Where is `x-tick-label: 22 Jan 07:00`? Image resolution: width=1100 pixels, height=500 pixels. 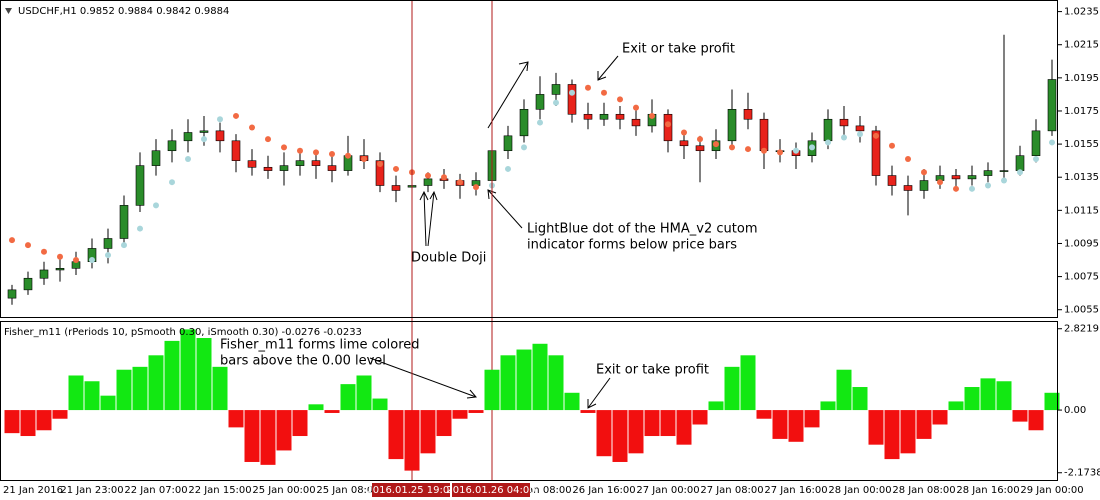 x-tick-label: 22 Jan 07:00 is located at coordinates (155, 490).